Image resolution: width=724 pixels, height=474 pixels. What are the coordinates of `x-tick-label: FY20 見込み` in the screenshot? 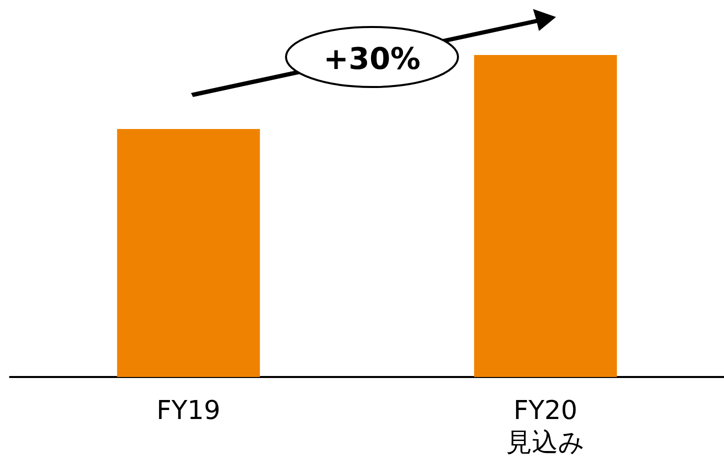 It's located at (545, 427).